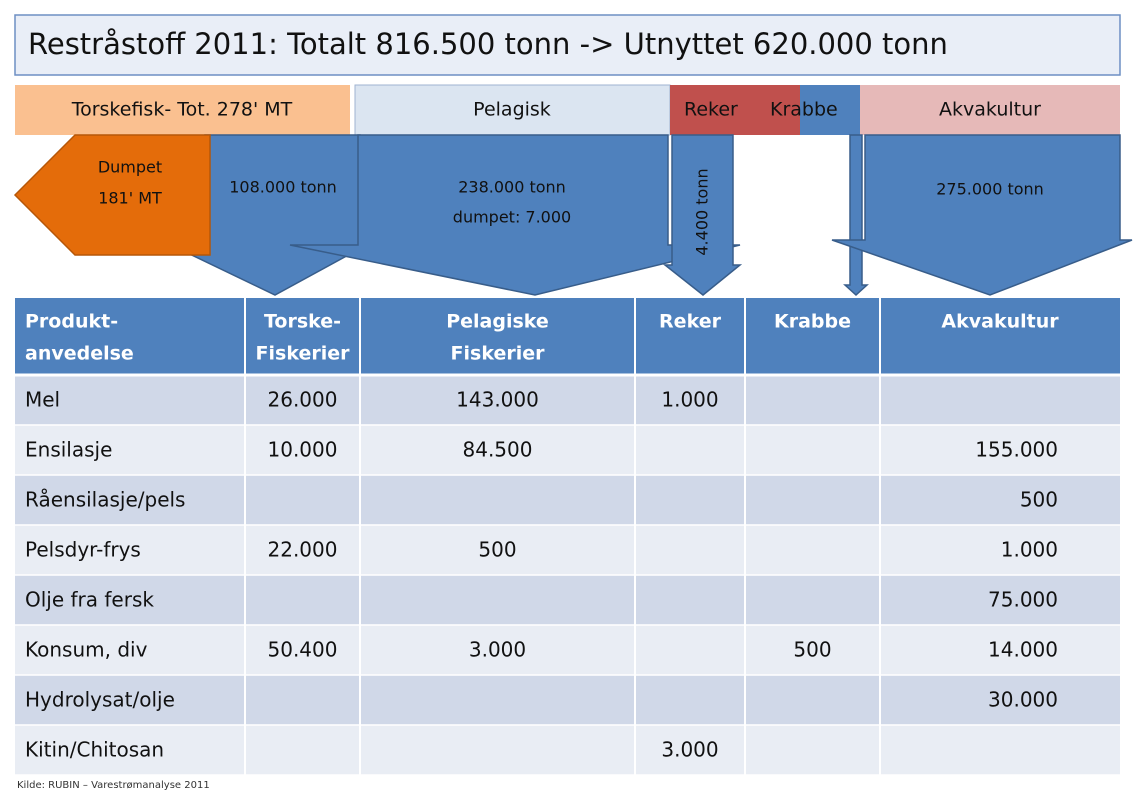  What do you see at coordinates (812, 322) in the screenshot?
I see `header-cell: Krabbe` at bounding box center [812, 322].